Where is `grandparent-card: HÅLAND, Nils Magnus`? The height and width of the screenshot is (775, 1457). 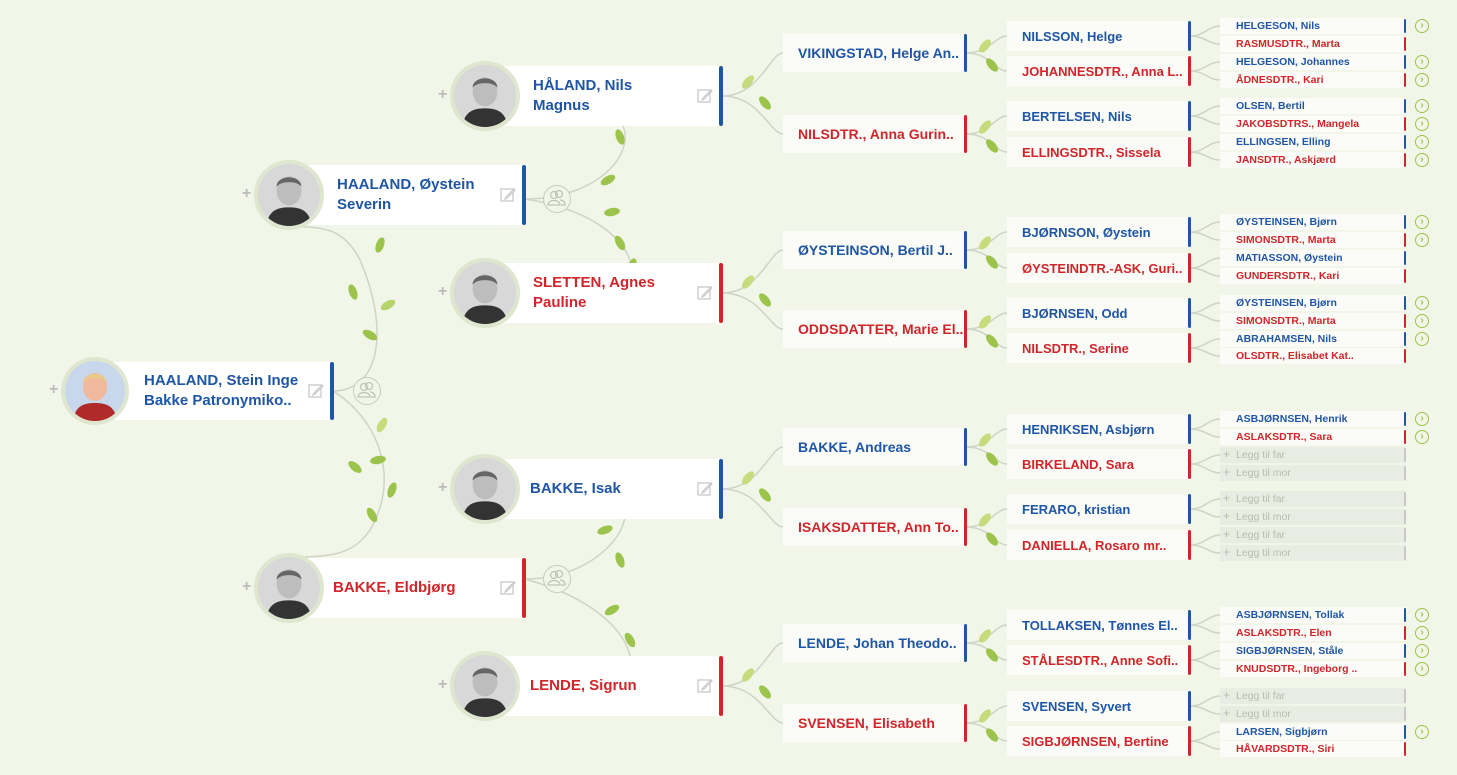 grandparent-card: HÅLAND, Nils Magnus is located at coordinates (599, 96).